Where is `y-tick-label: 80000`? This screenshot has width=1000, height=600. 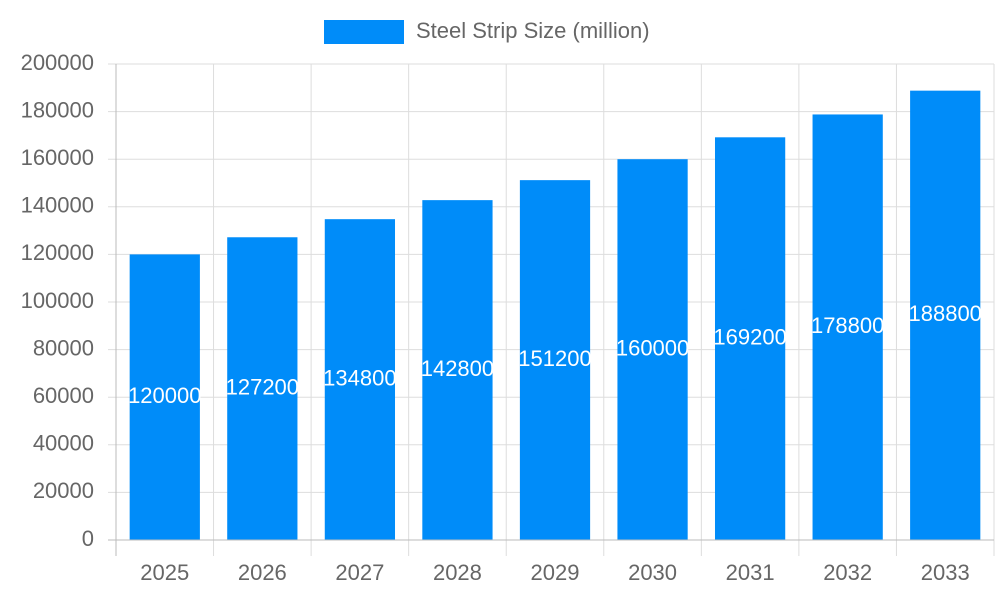
y-tick-label: 80000 is located at coordinates (63, 347).